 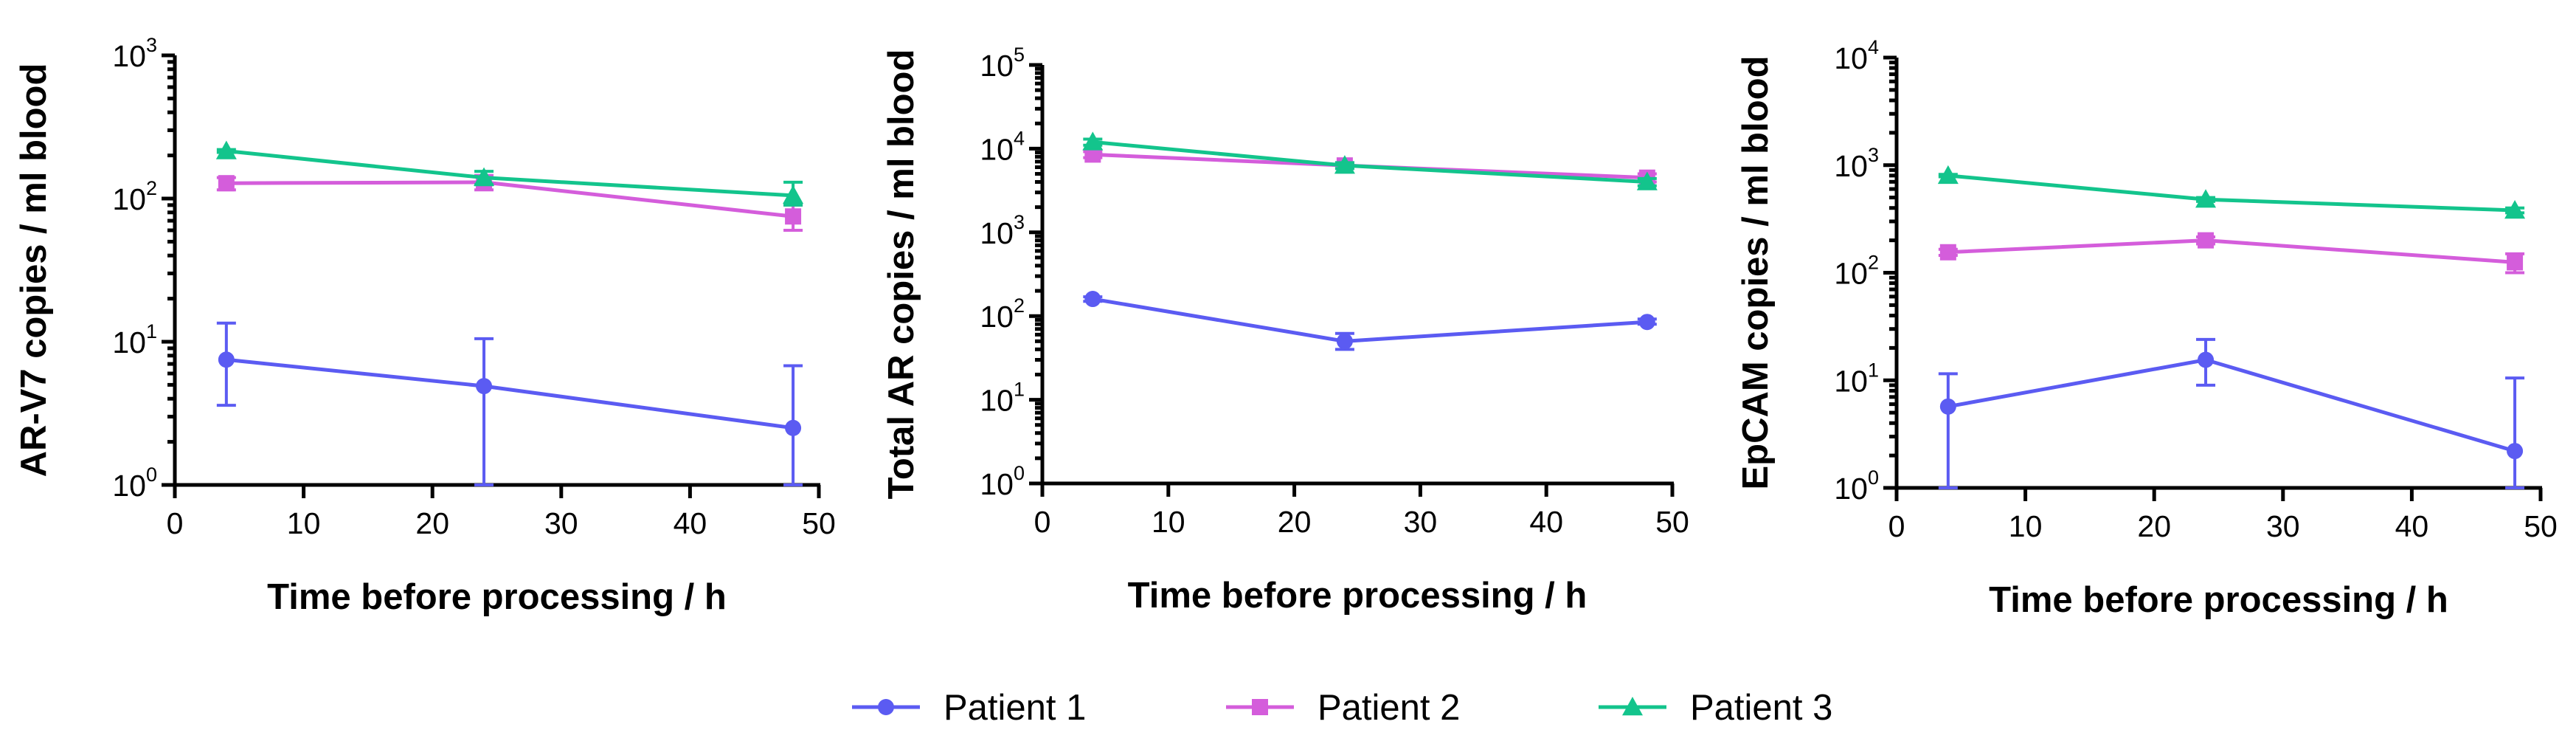 I want to click on legend-item-patient-3: Patient 3, so click(x=1716, y=708).